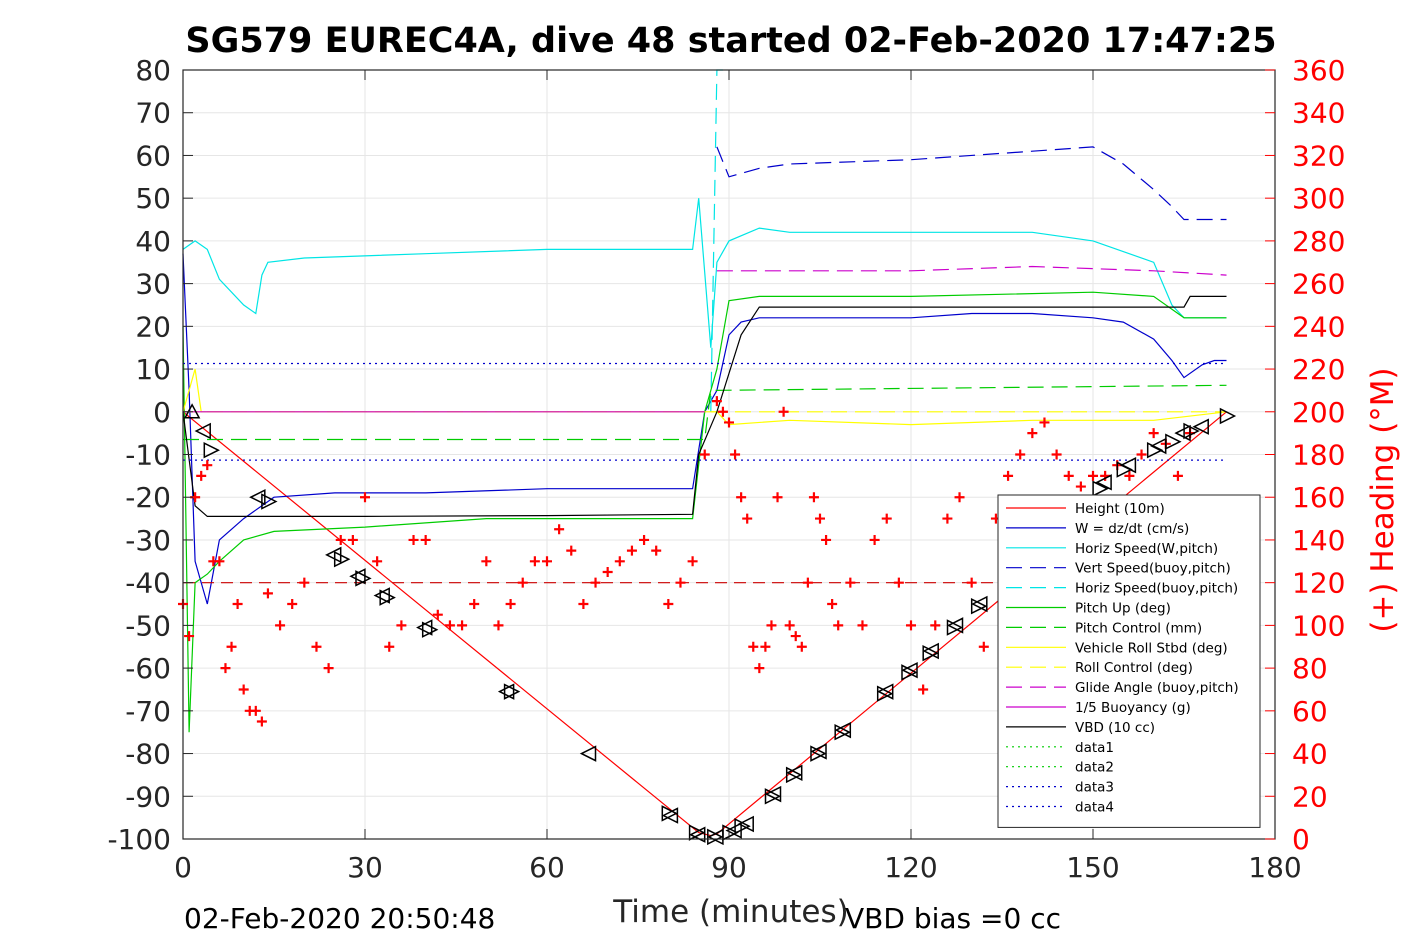 Image resolution: width=1417 pixels, height=945 pixels. What do you see at coordinates (1092, 867) in the screenshot?
I see `x-tick-label-5: 150` at bounding box center [1092, 867].